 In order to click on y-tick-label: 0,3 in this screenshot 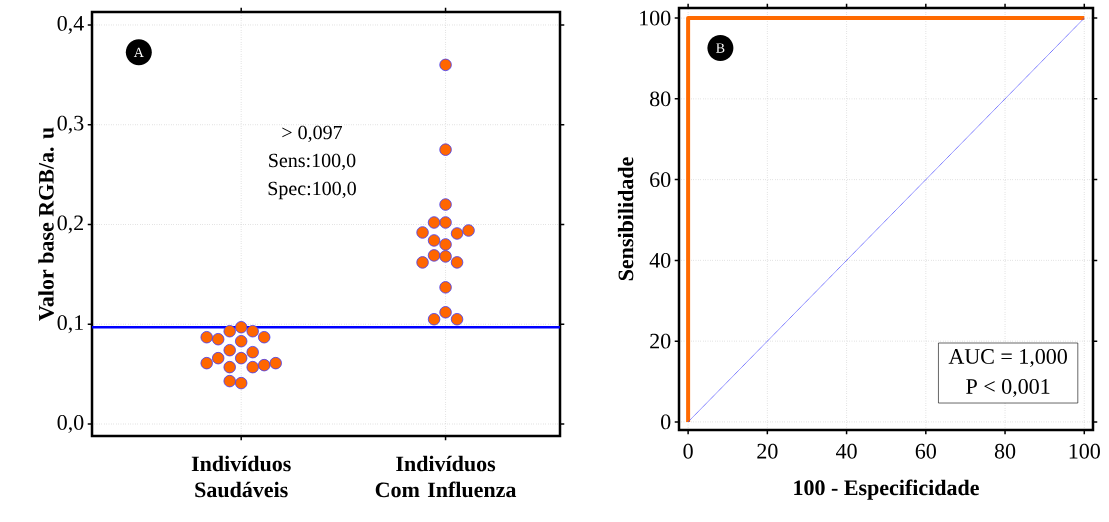, I will do `click(70, 124)`.